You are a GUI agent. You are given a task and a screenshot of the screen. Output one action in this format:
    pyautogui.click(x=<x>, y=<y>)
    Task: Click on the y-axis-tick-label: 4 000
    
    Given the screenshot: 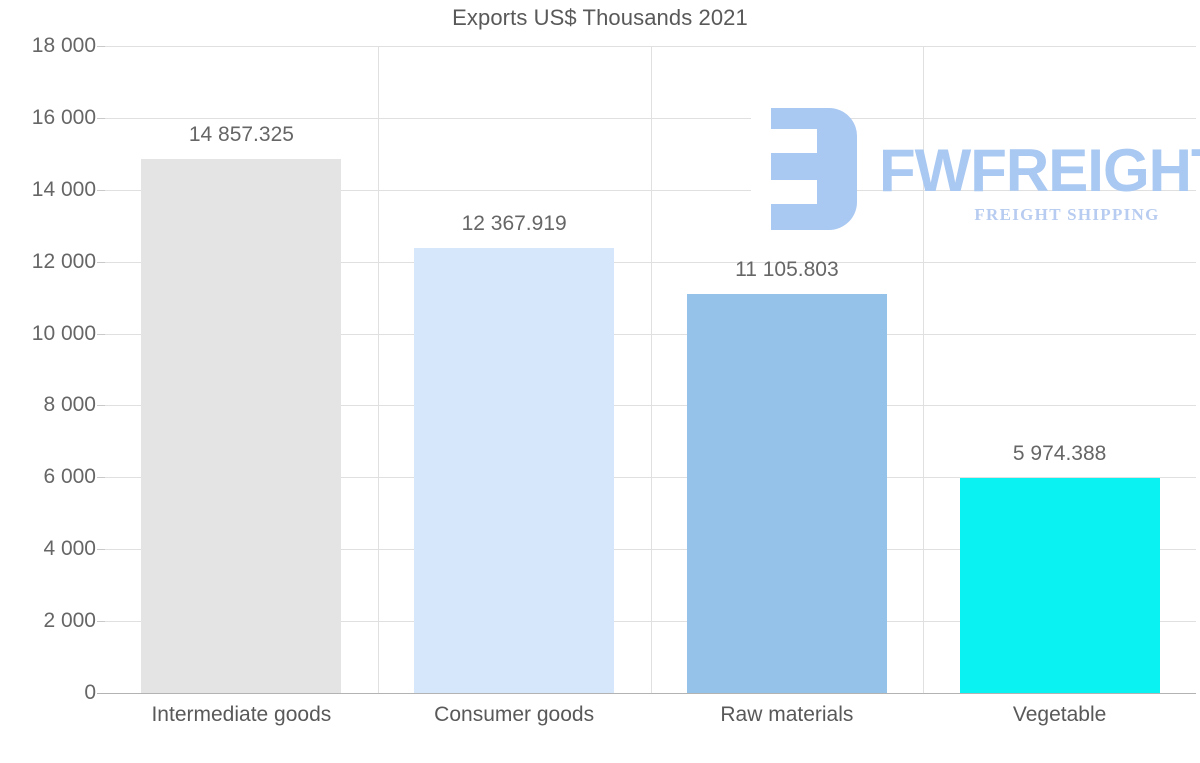 What is the action you would take?
    pyautogui.click(x=69, y=549)
    